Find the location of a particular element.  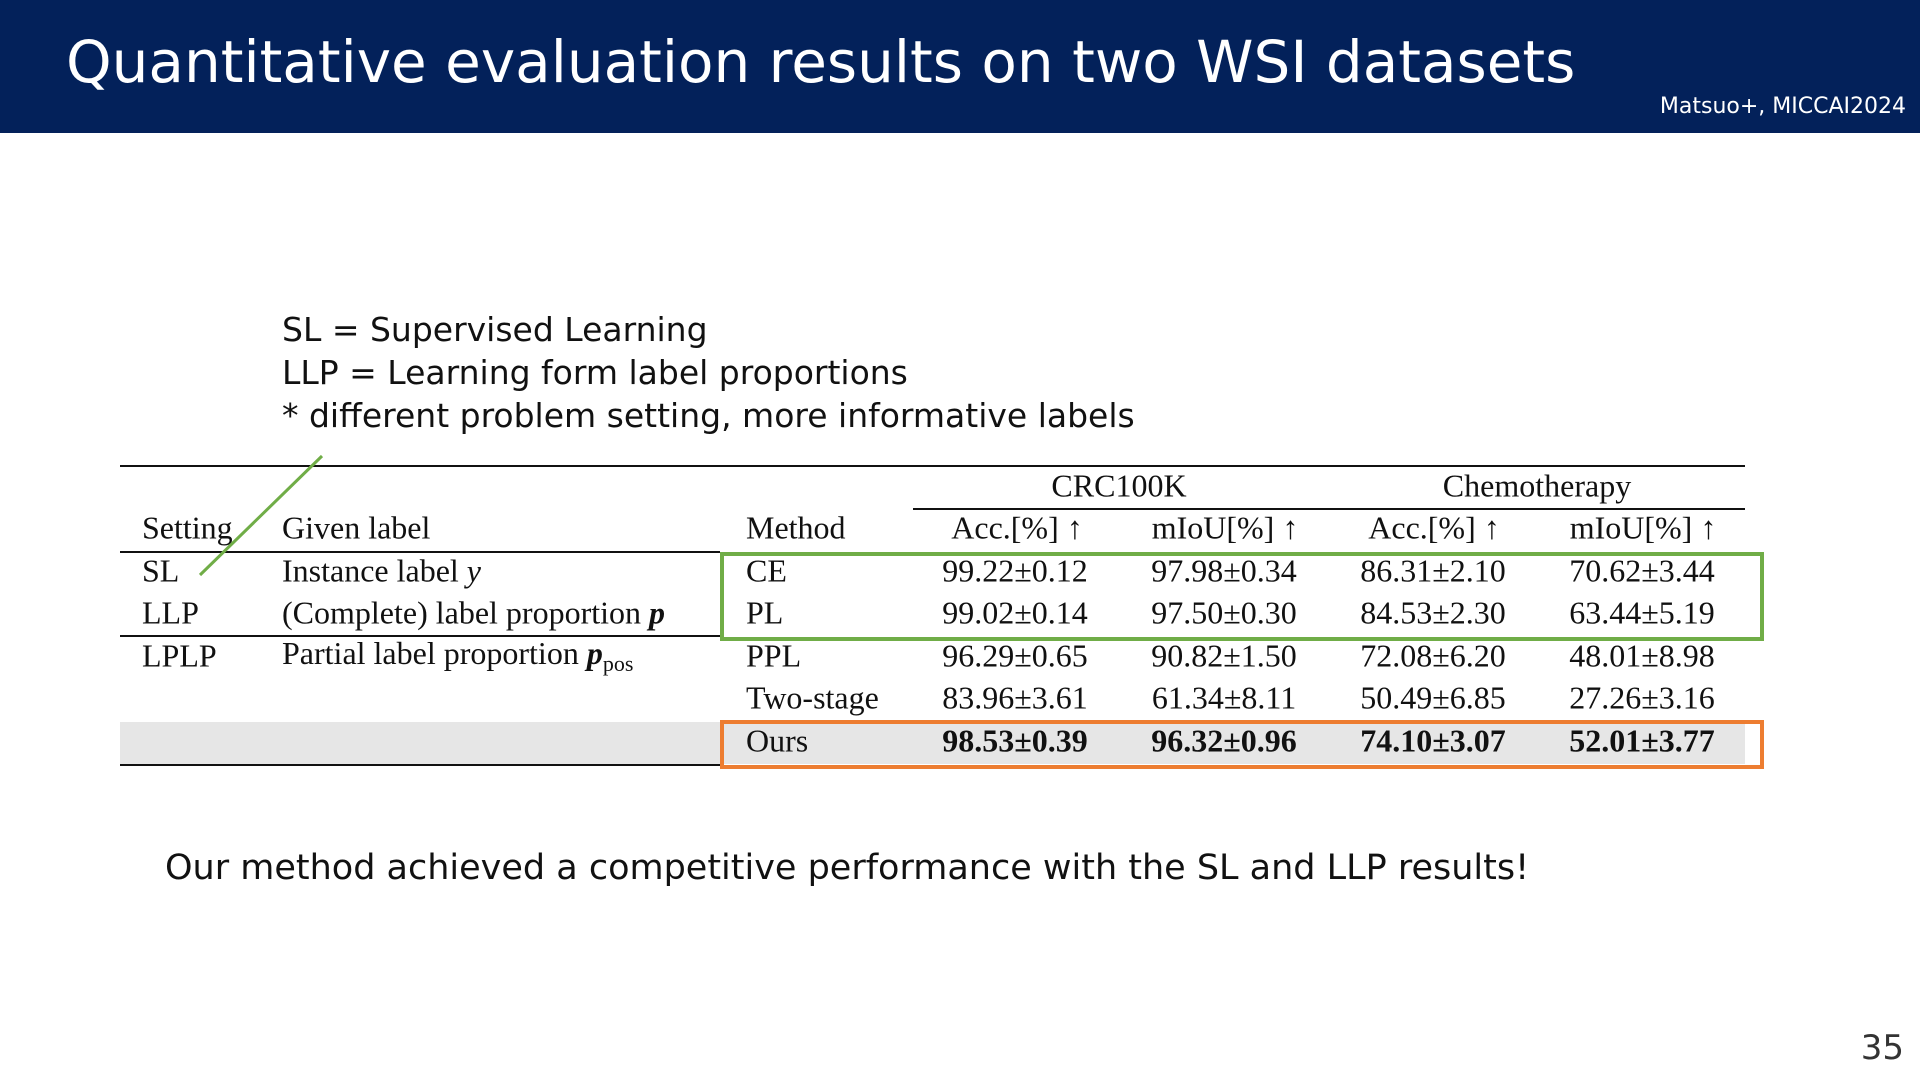

cell-value: 63.44±5.19 is located at coordinates (1642, 612).